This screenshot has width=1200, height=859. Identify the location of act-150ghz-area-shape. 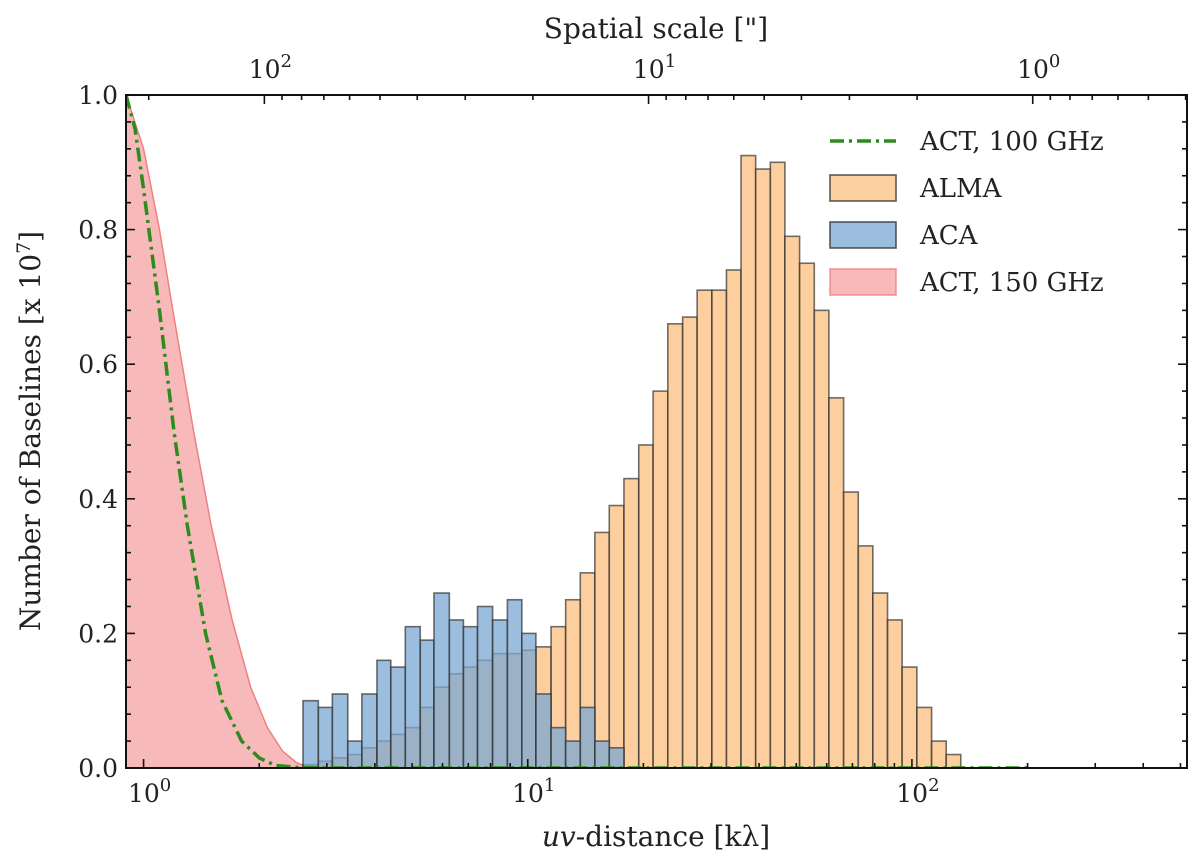
(218, 431).